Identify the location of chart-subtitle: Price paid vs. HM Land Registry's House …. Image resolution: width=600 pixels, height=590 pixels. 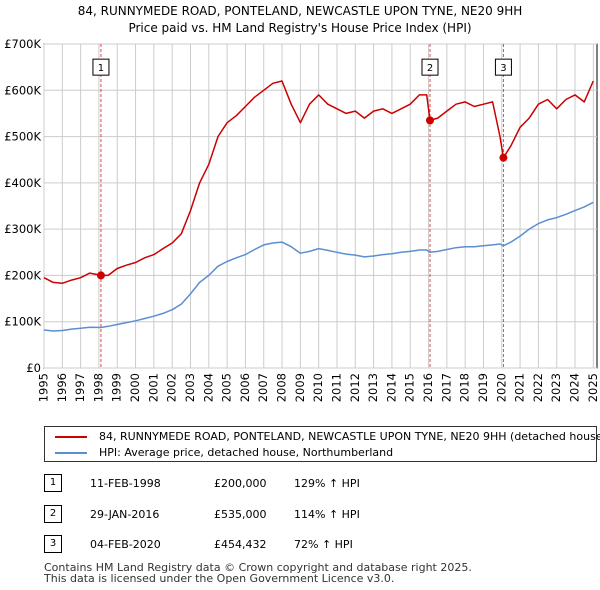
(300, 28).